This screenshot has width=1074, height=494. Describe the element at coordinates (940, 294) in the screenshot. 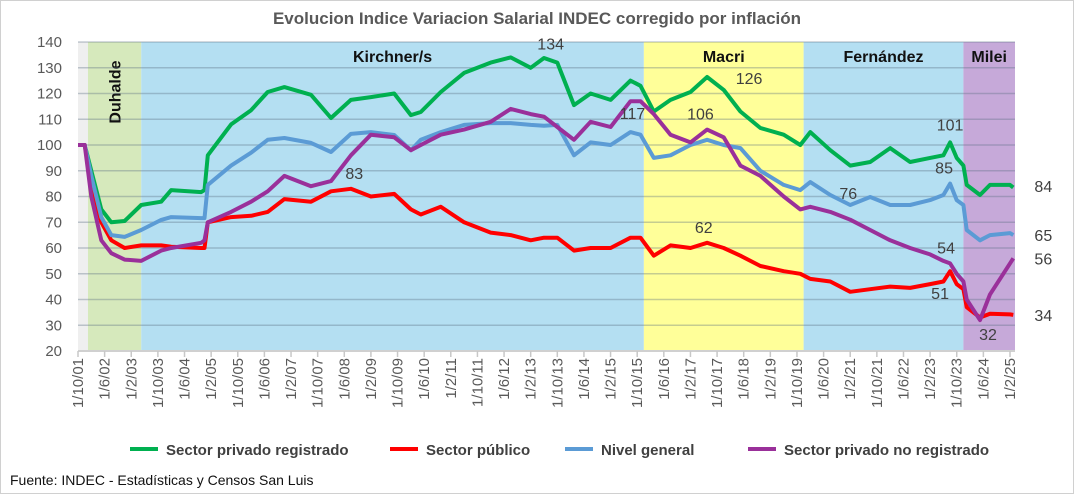

I see `data-label: 51` at that location.